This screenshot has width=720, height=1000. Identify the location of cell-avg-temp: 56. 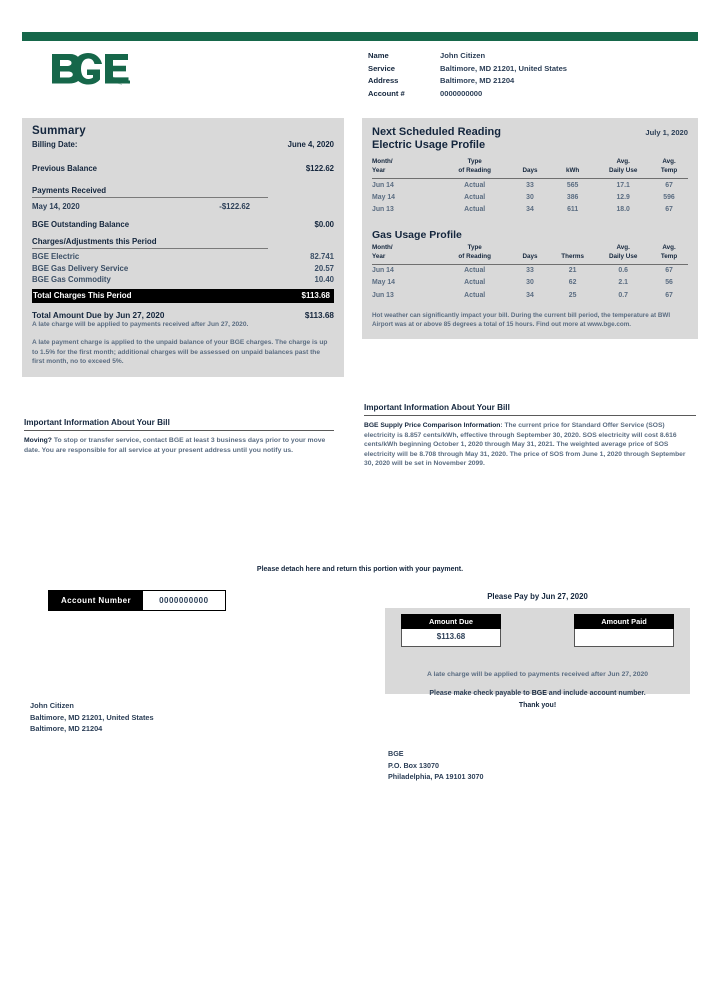
(669, 283).